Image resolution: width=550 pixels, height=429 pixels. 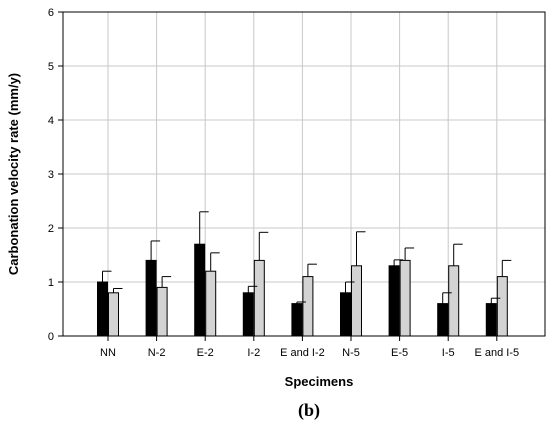 What do you see at coordinates (399, 353) in the screenshot?
I see `x-tick-label: E-5` at bounding box center [399, 353].